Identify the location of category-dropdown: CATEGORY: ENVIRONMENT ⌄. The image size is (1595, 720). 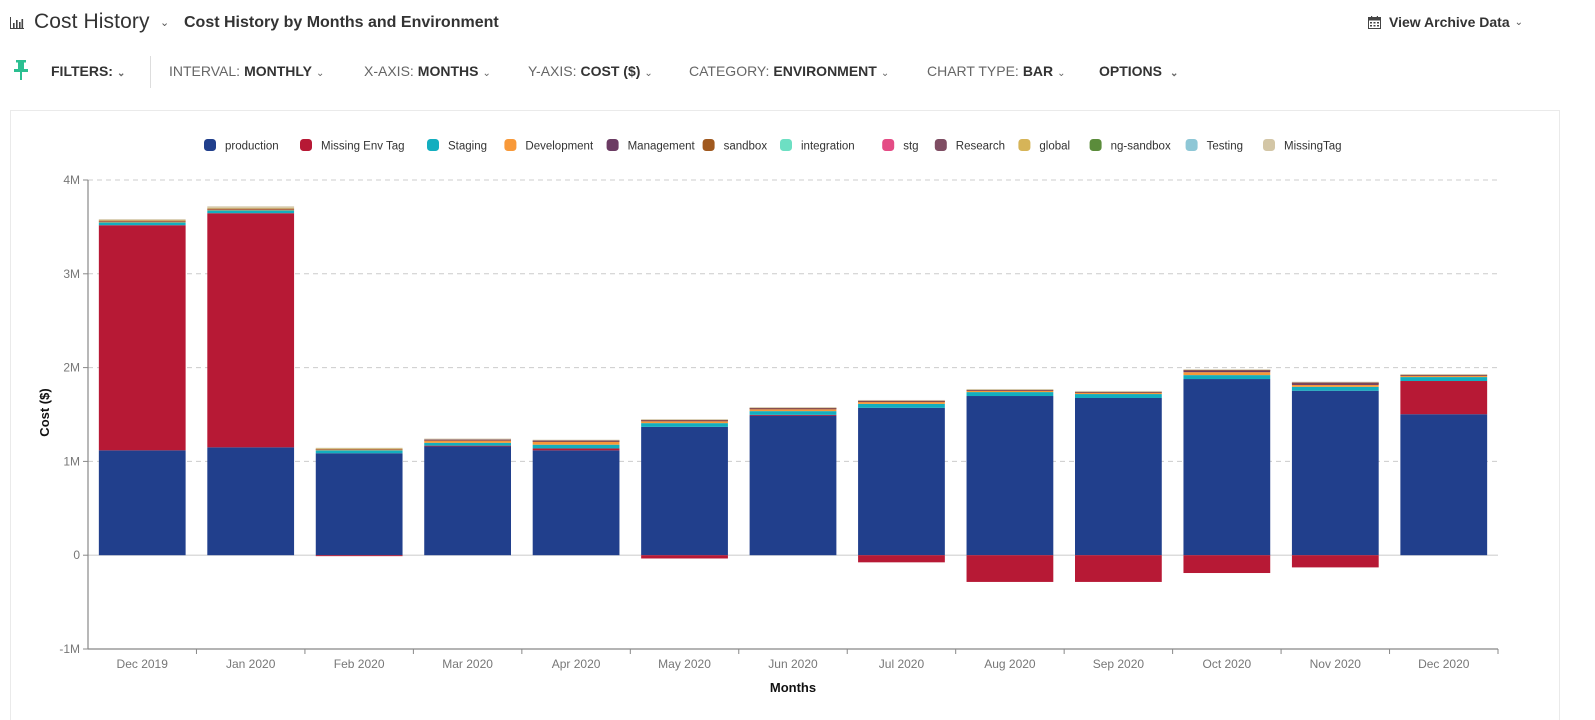
(789, 71).